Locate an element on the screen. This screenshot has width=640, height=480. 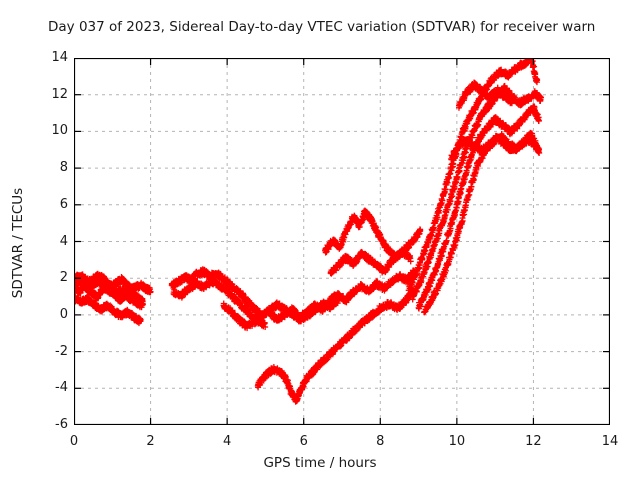
x-axis-ticks: 0 2 4 6 8 10 12 14 is located at coordinates (344, 444).